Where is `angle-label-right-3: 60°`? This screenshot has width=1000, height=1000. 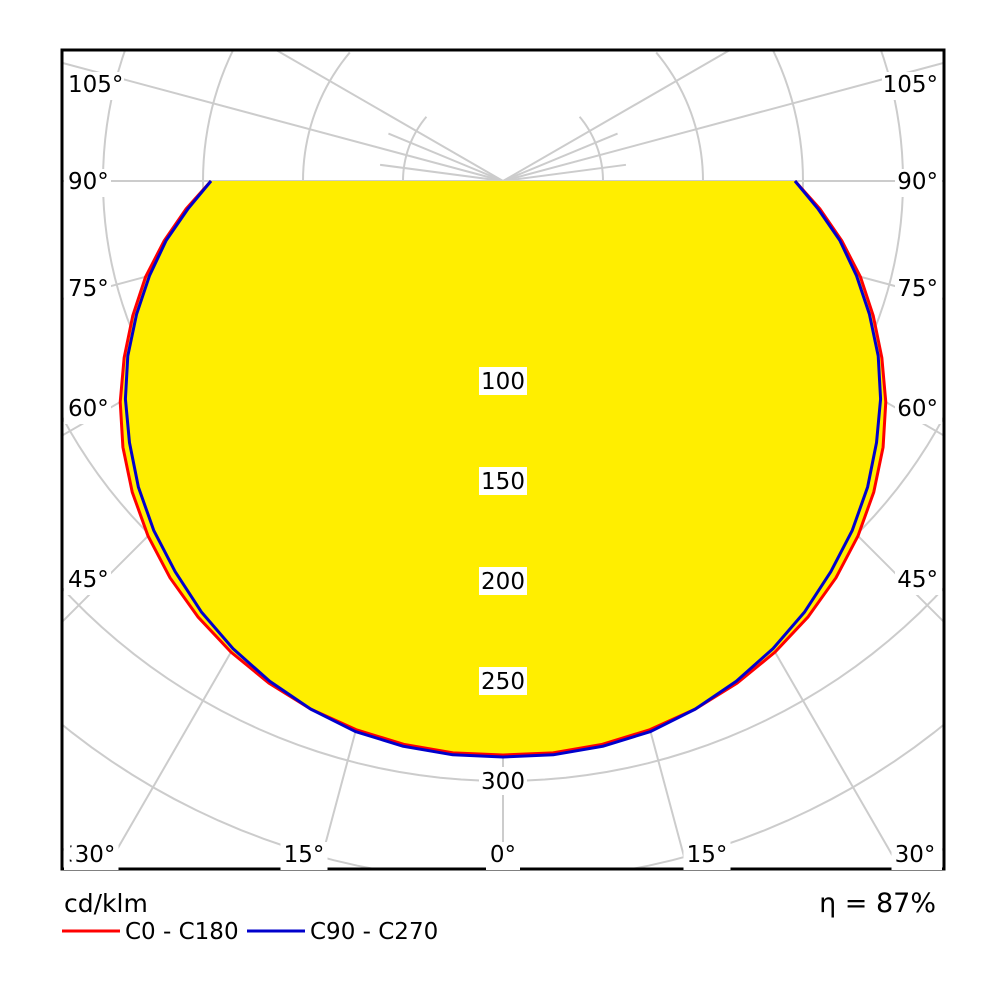 angle-label-right-3: 60° is located at coordinates (917, 409).